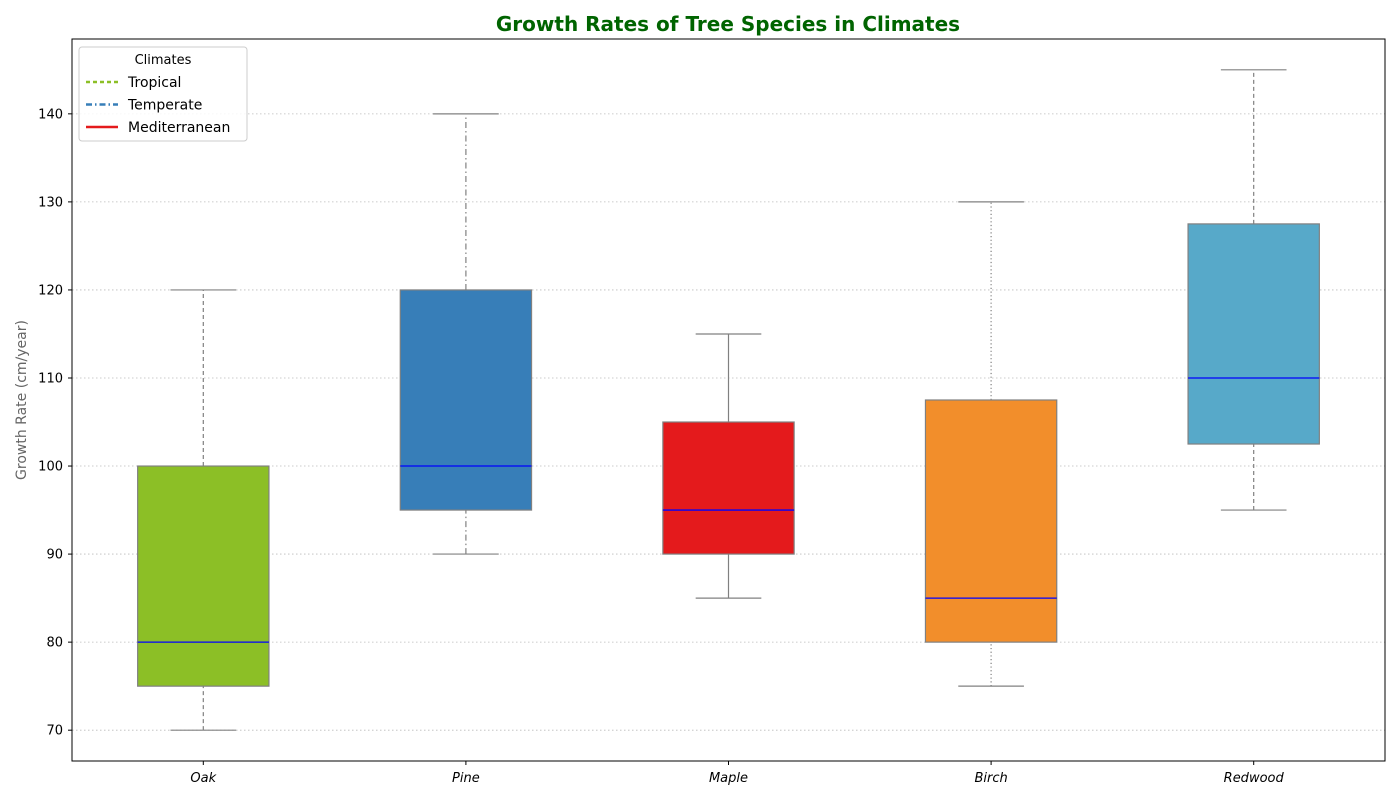 The height and width of the screenshot is (800, 1400). I want to click on box-redwood, so click(1253, 290).